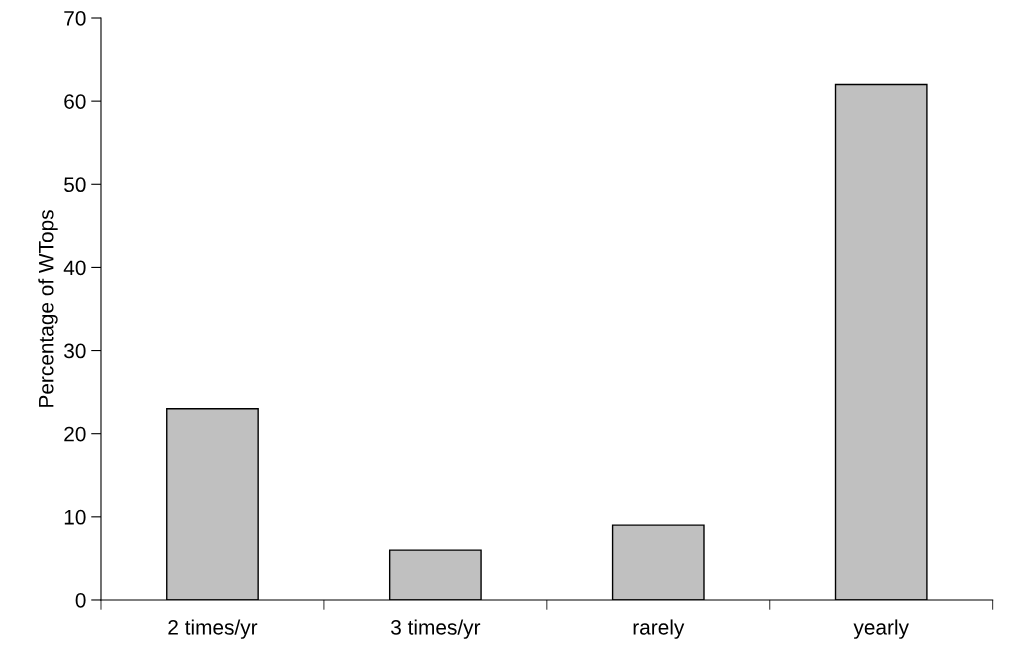 This screenshot has width=1015, height=657. I want to click on y-axis-title: Percentage of WTops, so click(48, 308).